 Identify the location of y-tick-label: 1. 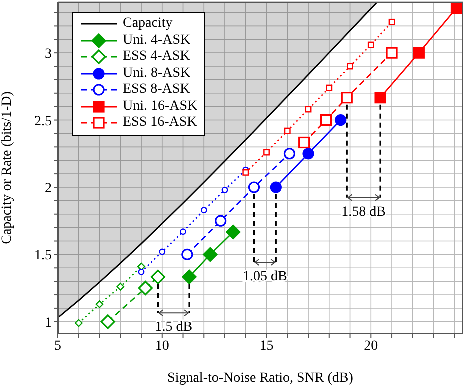
(48, 323).